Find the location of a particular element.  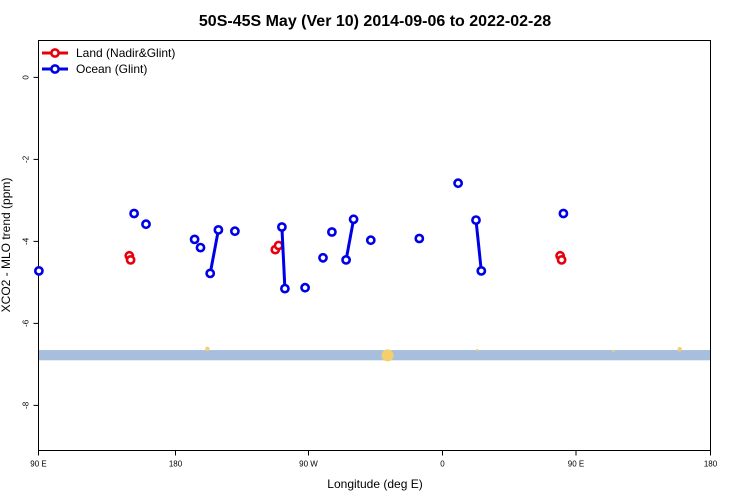

y-tick-label: 0 is located at coordinates (25, 77).